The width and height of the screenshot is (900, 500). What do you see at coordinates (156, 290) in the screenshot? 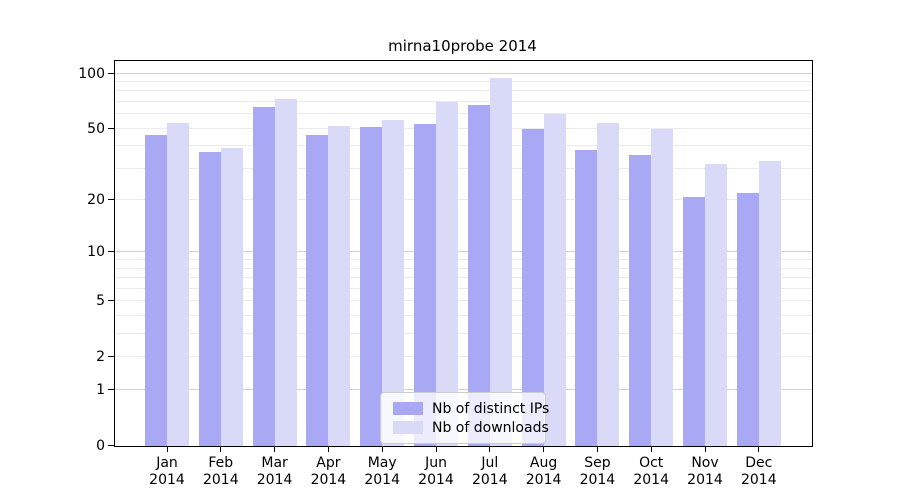
I see `bar-jan-ips` at bounding box center [156, 290].